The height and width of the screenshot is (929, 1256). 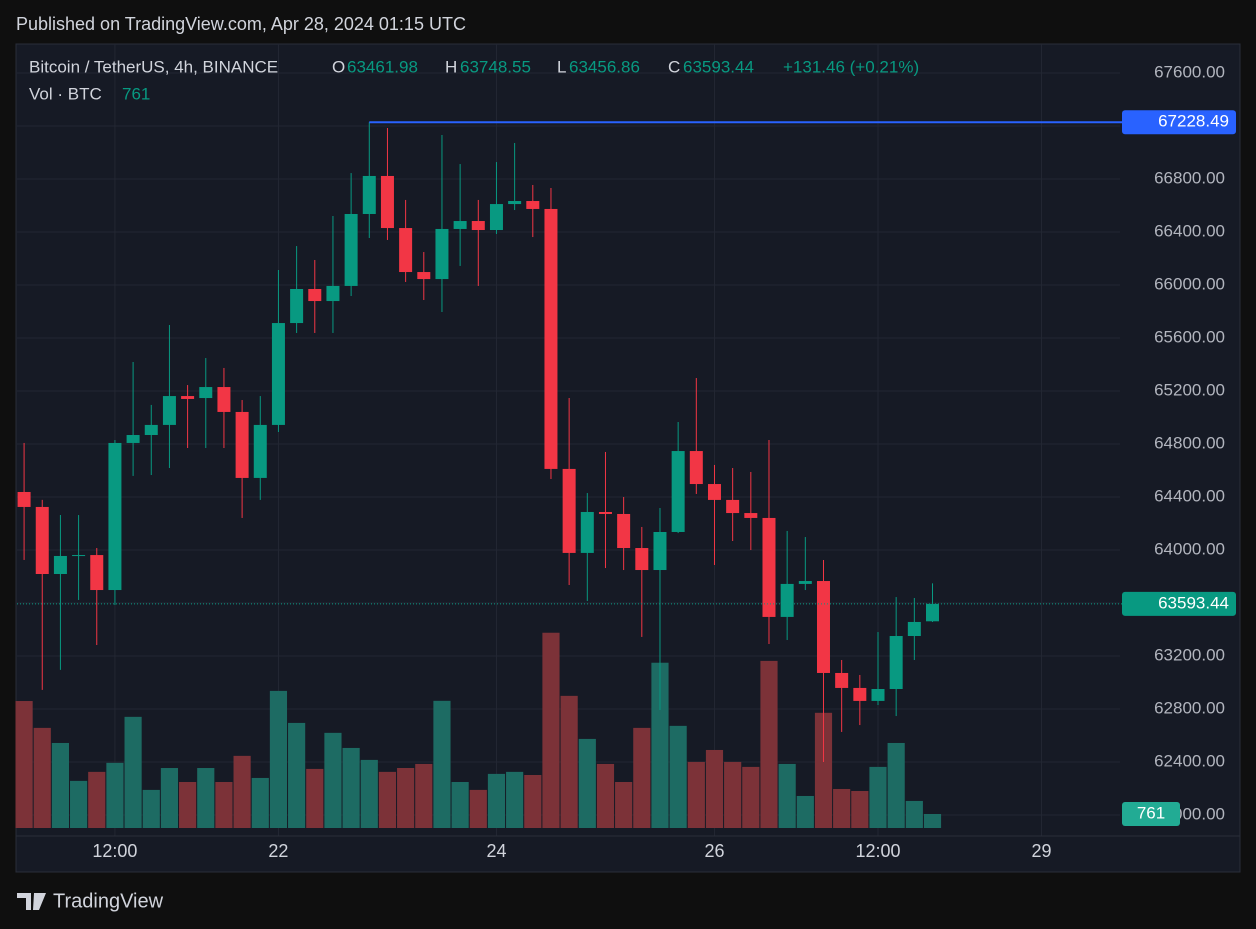 What do you see at coordinates (1151, 812) in the screenshot?
I see `volume-badge-label: 761` at bounding box center [1151, 812].